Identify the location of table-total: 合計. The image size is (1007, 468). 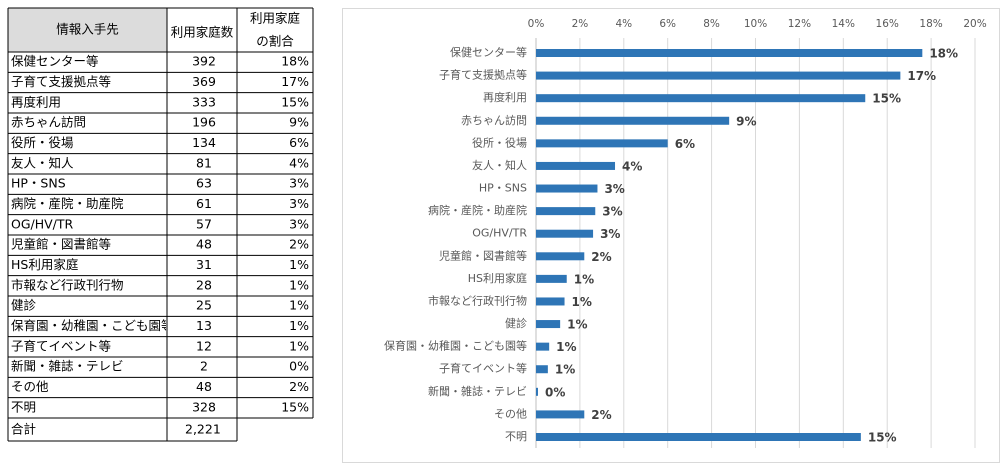
(23, 429).